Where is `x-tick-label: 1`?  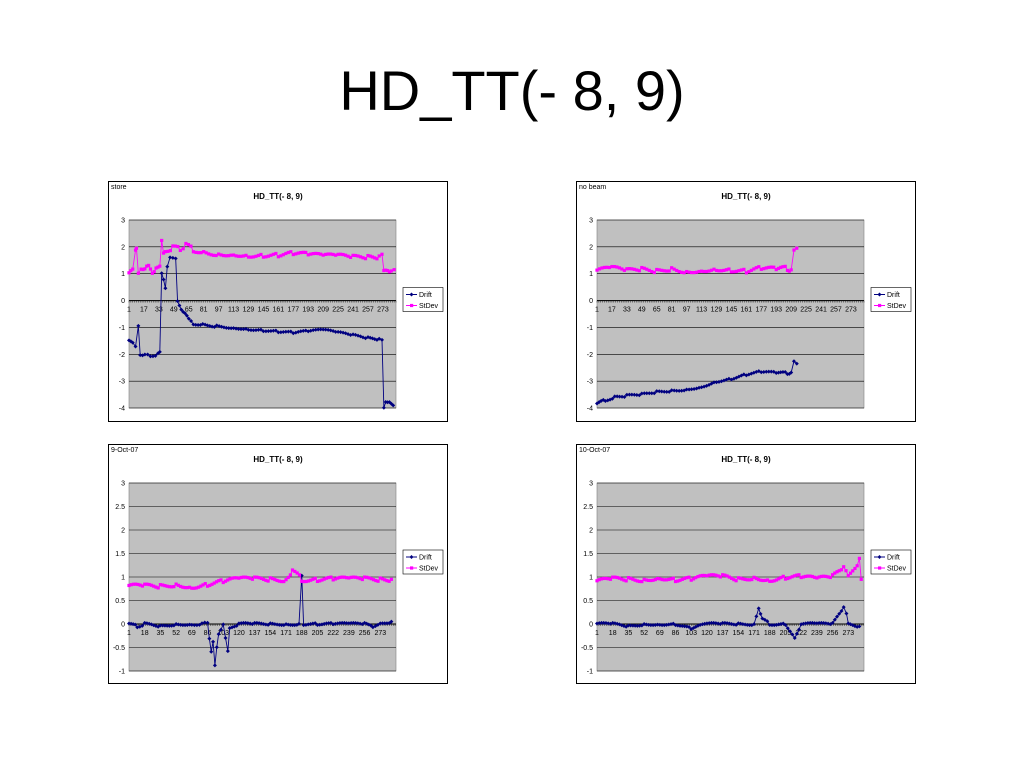
x-tick-label: 1 is located at coordinates (597, 633).